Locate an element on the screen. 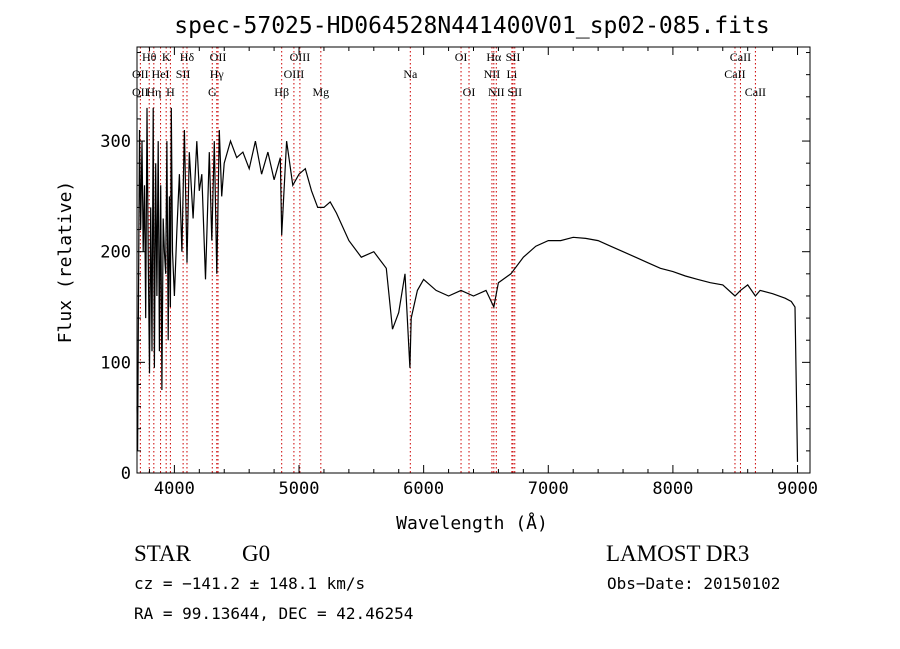  line-label-3968-r3: H is located at coordinates (170, 92).